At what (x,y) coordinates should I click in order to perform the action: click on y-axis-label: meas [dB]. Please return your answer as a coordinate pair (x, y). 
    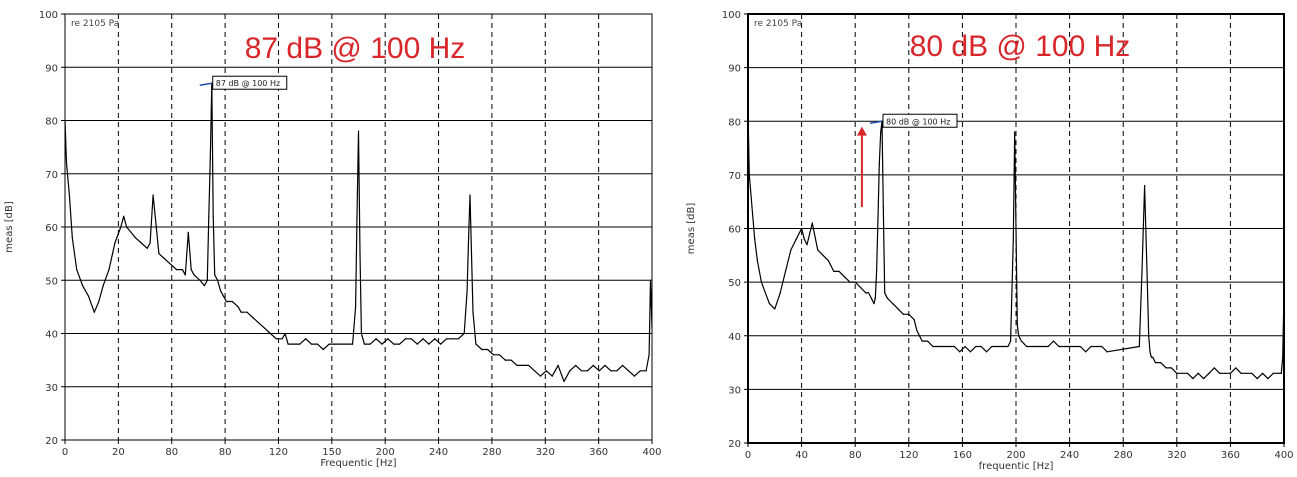
    Looking at the image, I should click on (691, 229).